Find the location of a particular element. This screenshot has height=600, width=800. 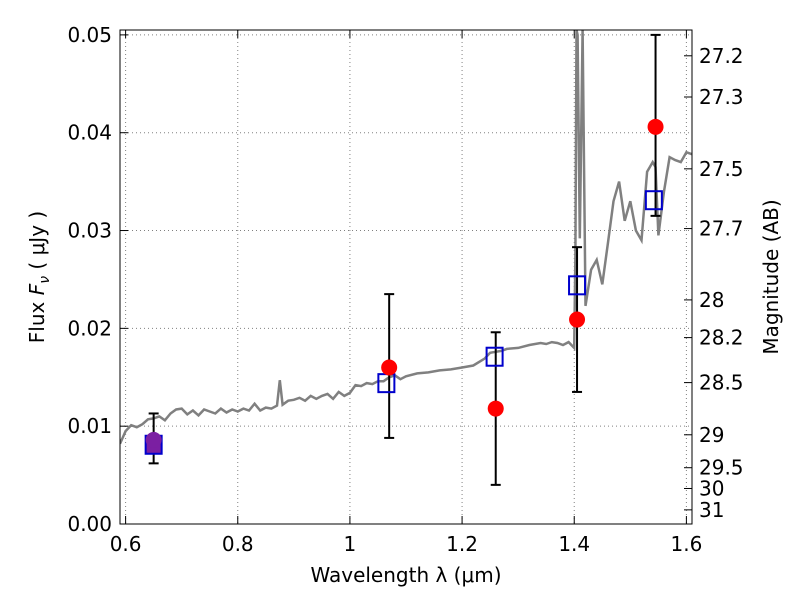

y-axis-label-unit: ( μJy ) is located at coordinates (37, 240).